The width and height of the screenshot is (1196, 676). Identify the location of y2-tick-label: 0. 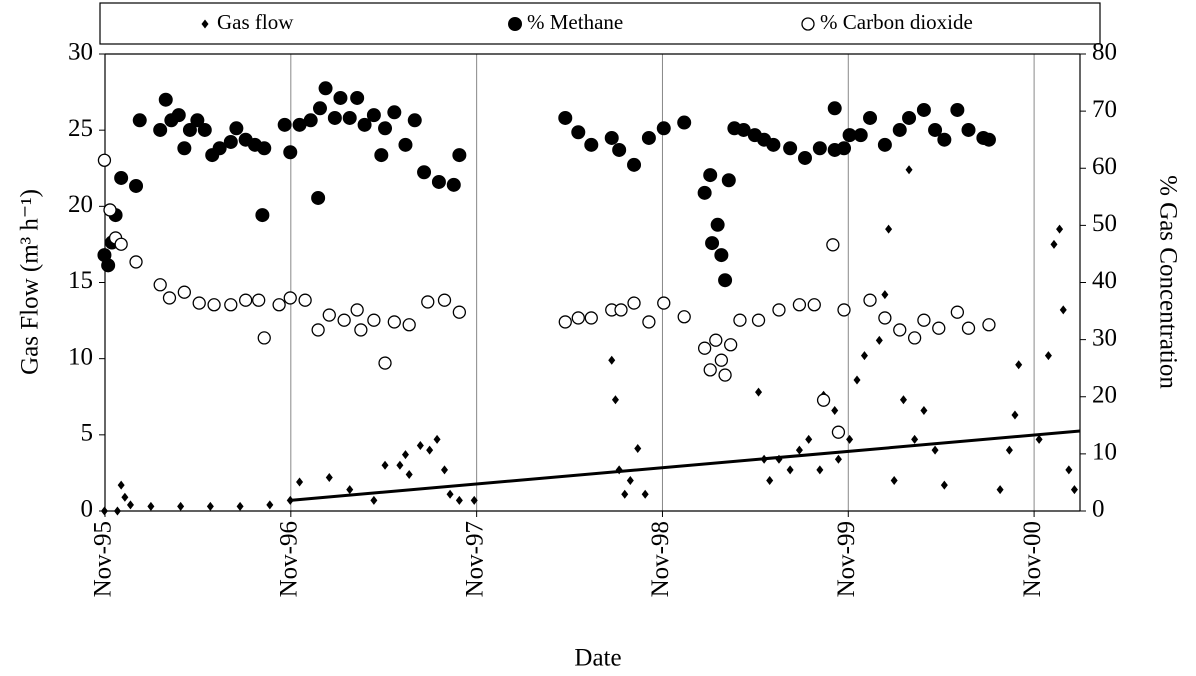
(1098, 509).